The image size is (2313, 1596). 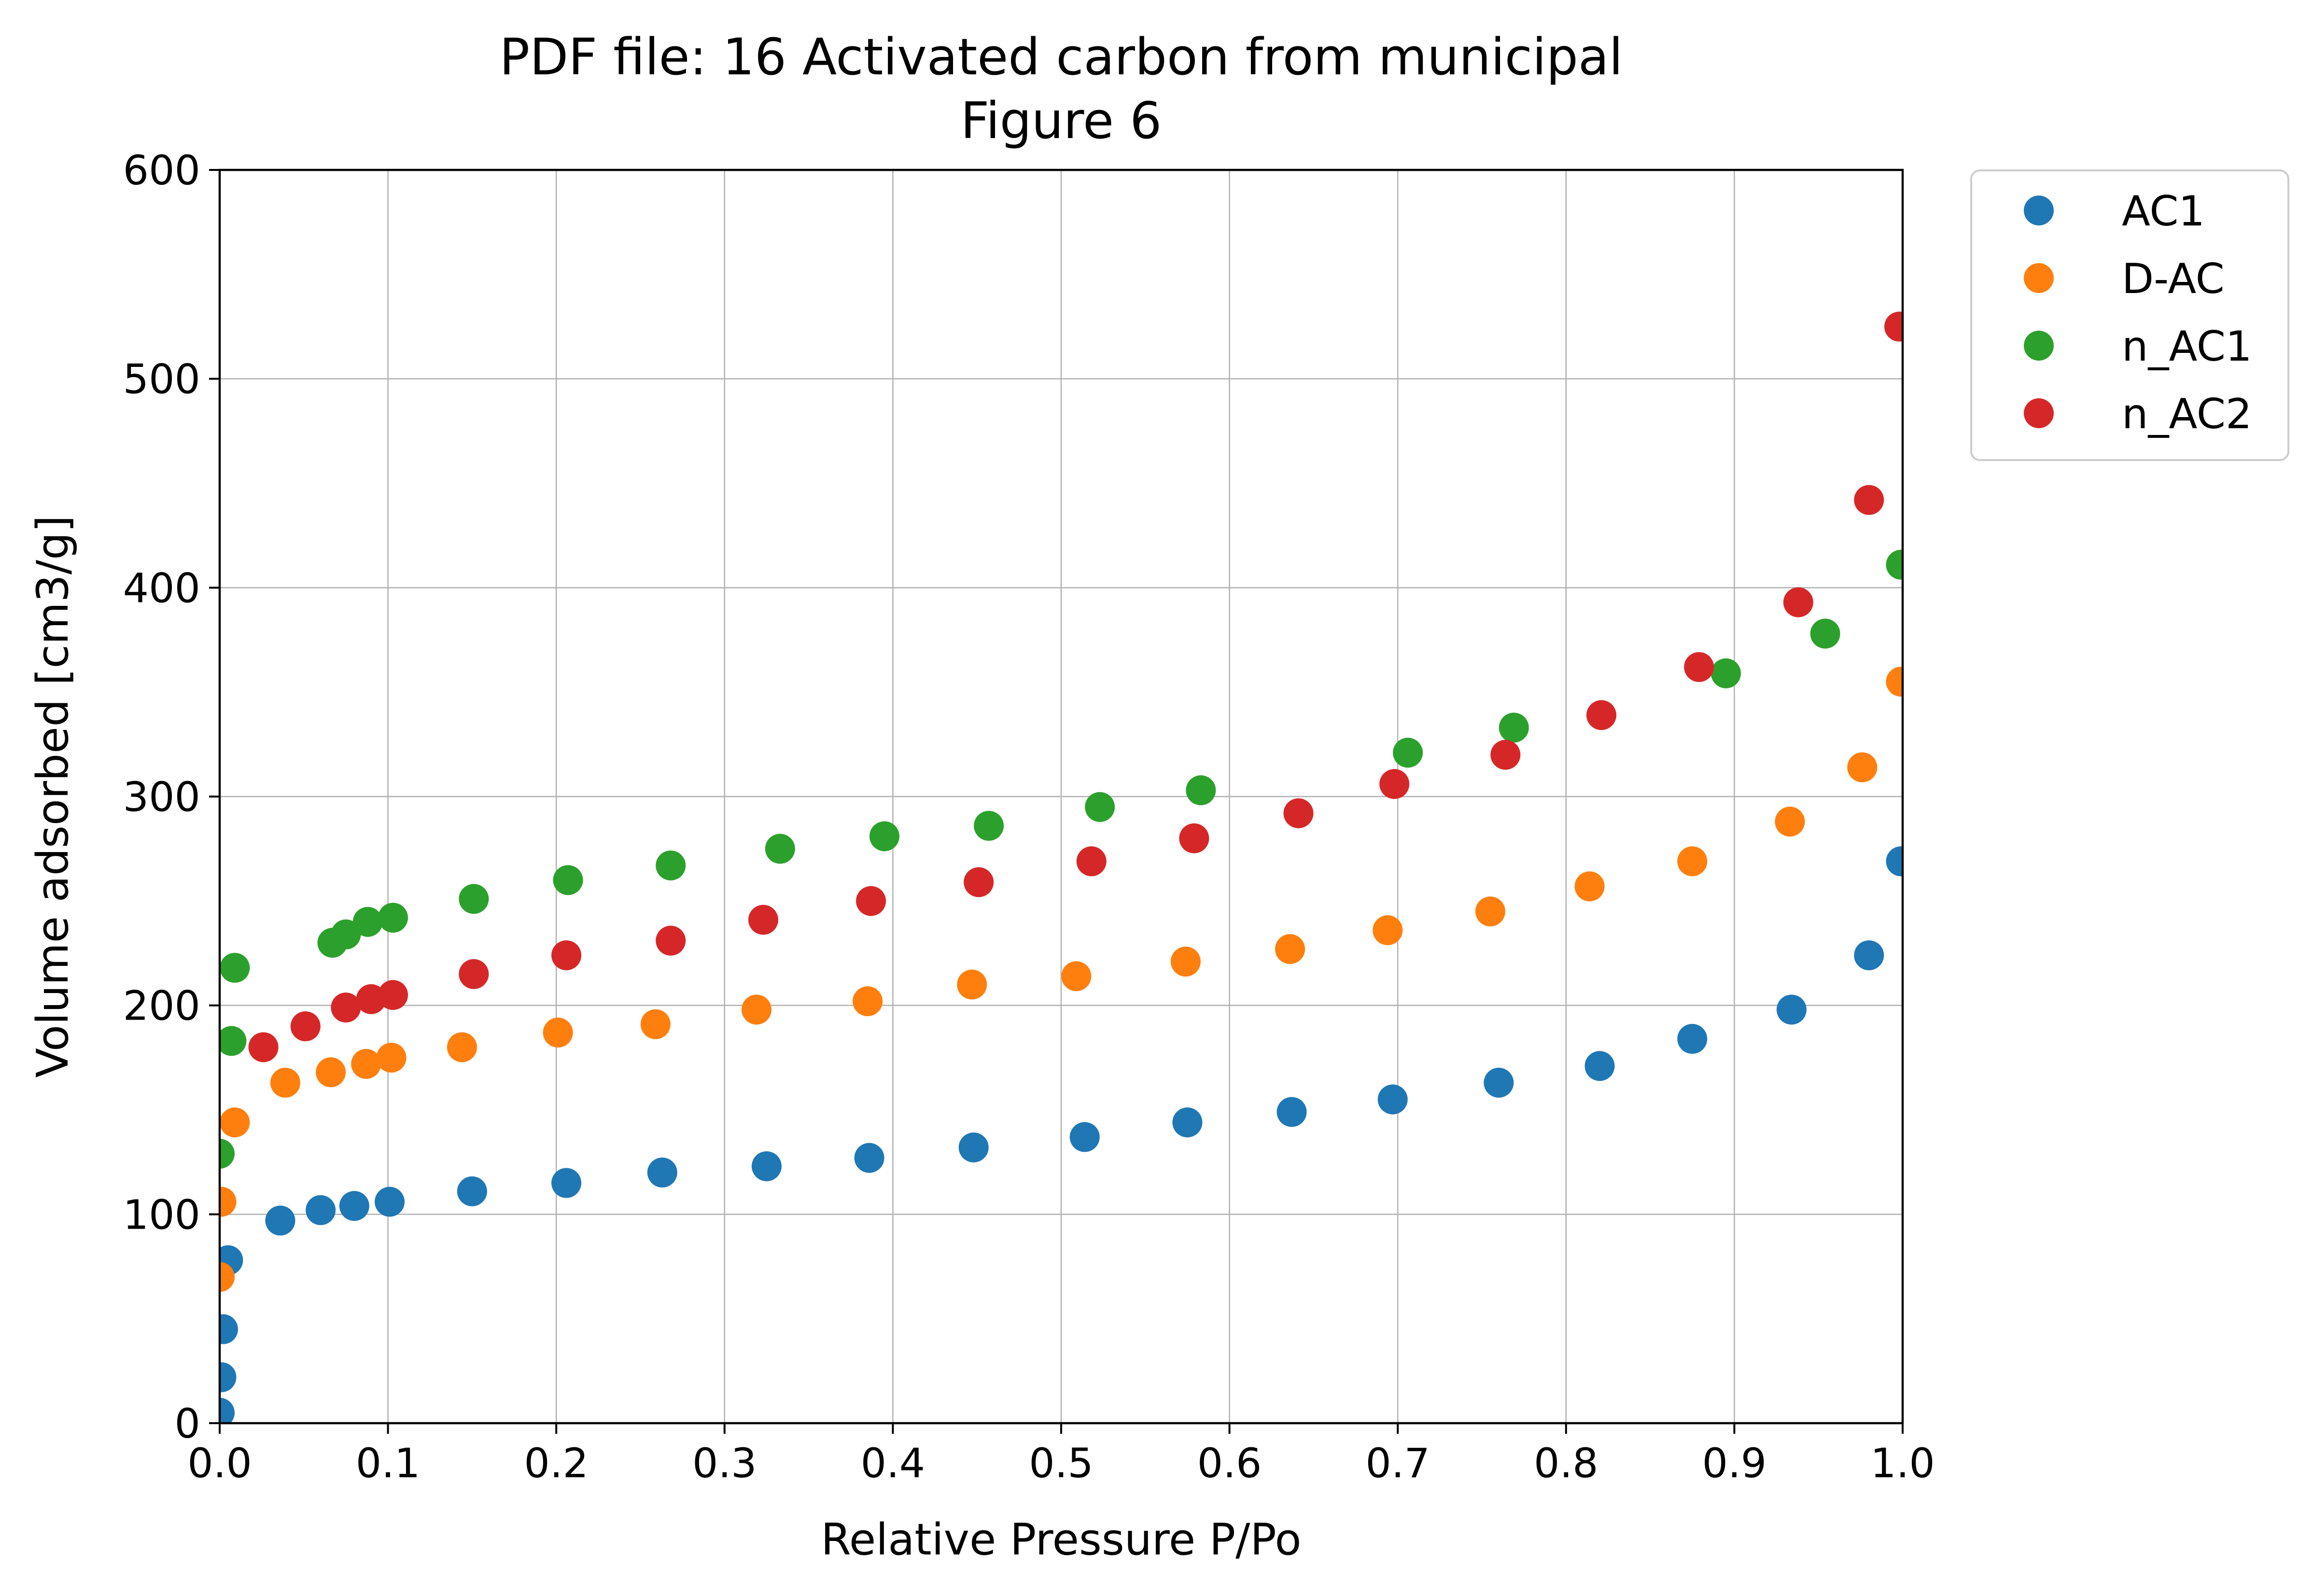 I want to click on x-tick-label: 0.6, so click(x=1230, y=1464).